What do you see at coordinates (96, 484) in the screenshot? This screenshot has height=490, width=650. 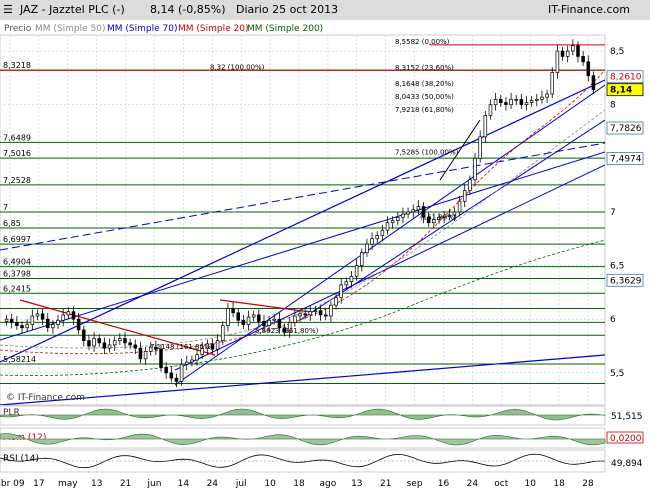 I see `x-tick-label: 13` at bounding box center [96, 484].